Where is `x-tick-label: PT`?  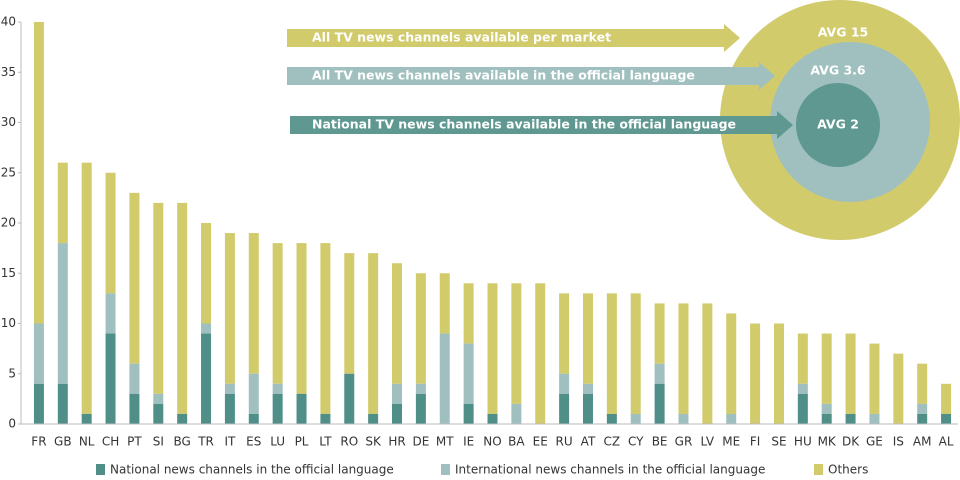 x-tick-label: PT is located at coordinates (134, 442).